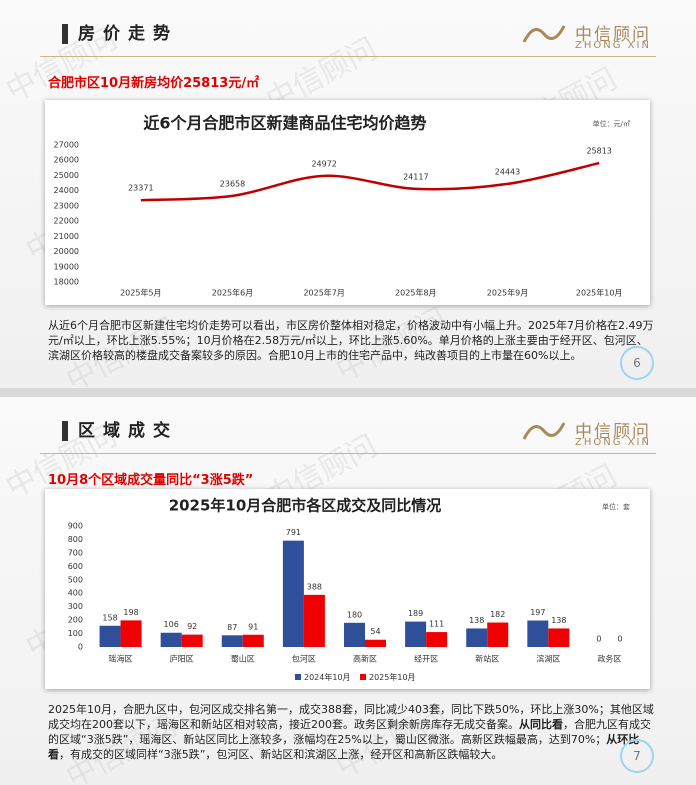 The height and width of the screenshot is (785, 696). Describe the element at coordinates (305, 506) in the screenshot. I see `chart-title: 2025年10月合肥市各区成交及同比情况` at that location.